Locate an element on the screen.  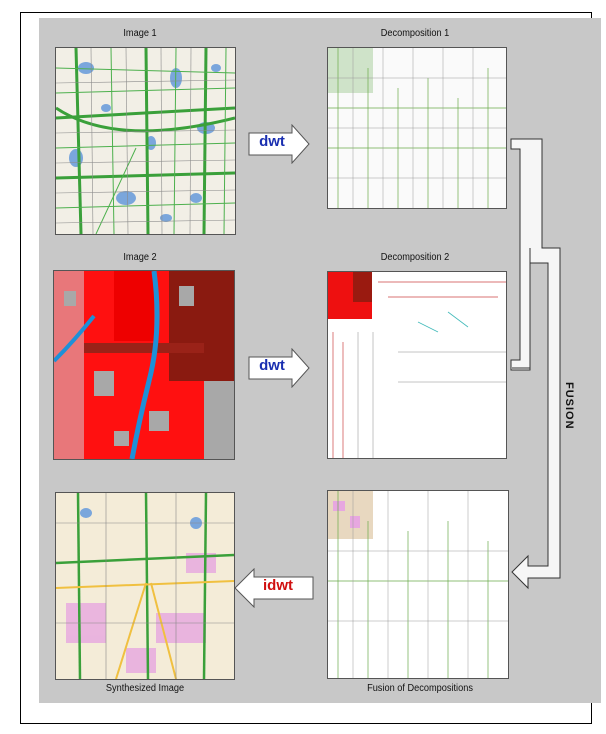
caption-decomposition-2: Decomposition 2 is located at coordinates (415, 257).